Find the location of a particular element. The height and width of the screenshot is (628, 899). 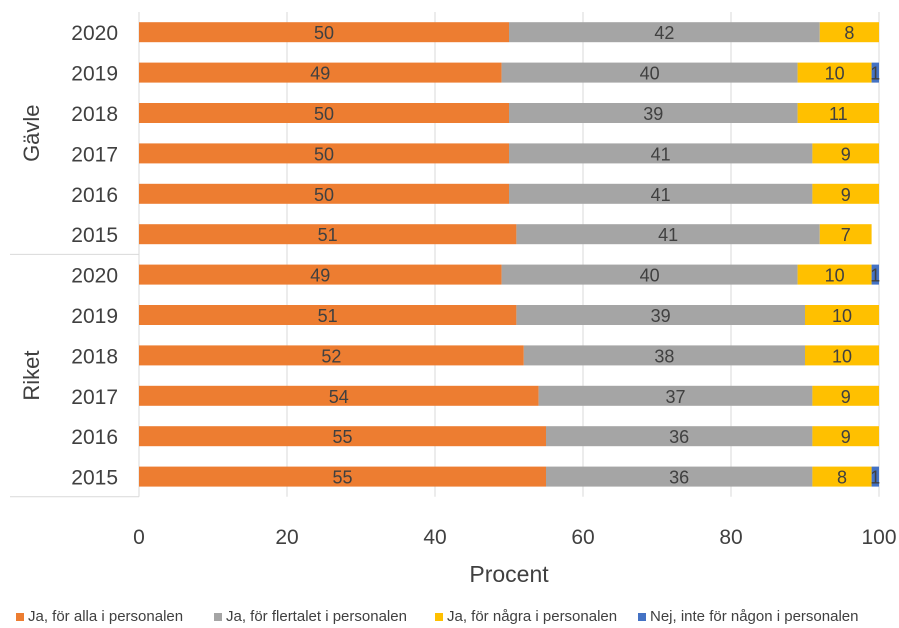

x-tick-label: 80 is located at coordinates (730, 537).